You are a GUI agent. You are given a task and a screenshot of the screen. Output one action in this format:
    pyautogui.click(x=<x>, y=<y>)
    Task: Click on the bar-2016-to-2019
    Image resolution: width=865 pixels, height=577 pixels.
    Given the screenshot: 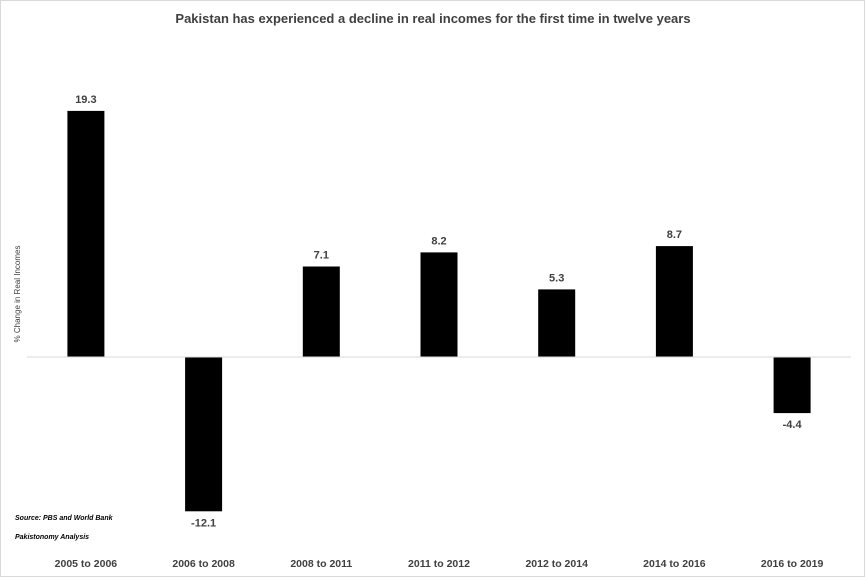 What is the action you would take?
    pyautogui.click(x=792, y=385)
    